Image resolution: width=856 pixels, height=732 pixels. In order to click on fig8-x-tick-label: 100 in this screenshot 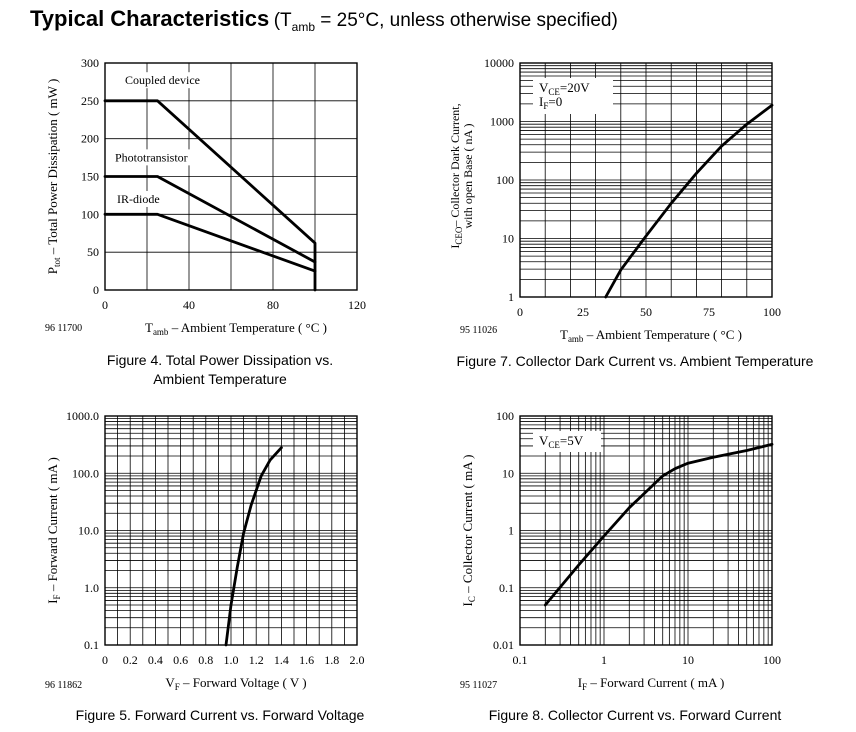, I will do `click(772, 660)`.